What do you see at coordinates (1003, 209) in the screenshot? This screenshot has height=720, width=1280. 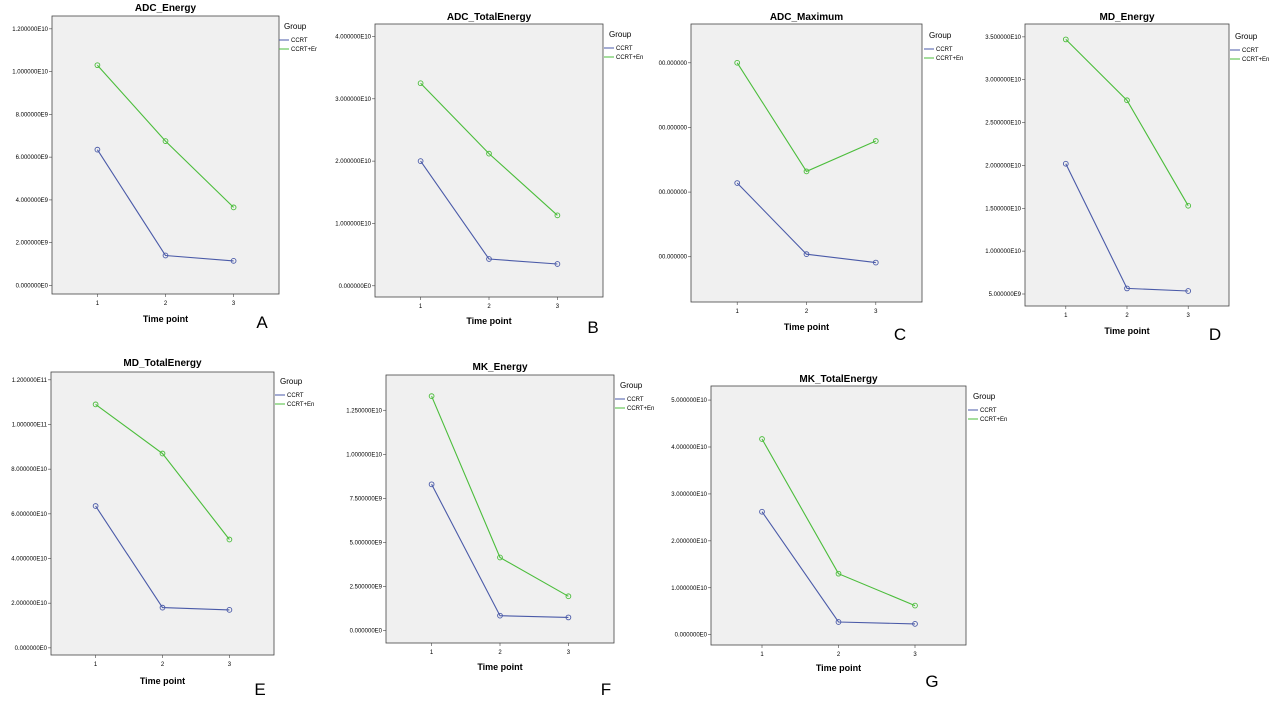 I see `y-tick-label: 1.500000E10` at bounding box center [1003, 209].